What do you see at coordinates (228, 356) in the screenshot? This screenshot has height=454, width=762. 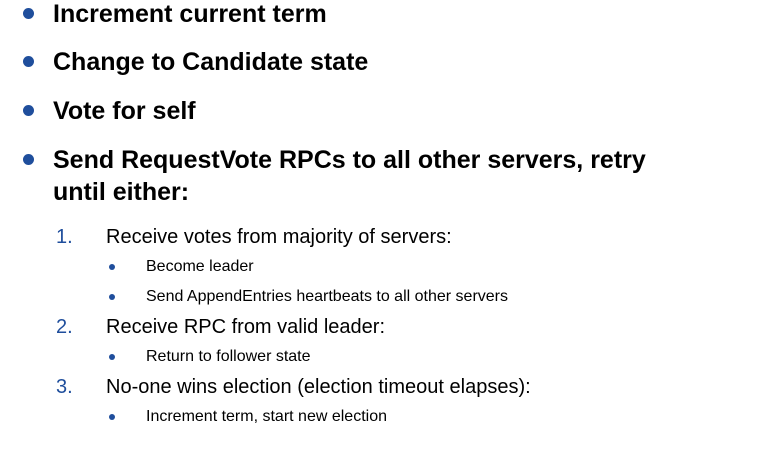 I see `sub-text: Return to follower state` at bounding box center [228, 356].